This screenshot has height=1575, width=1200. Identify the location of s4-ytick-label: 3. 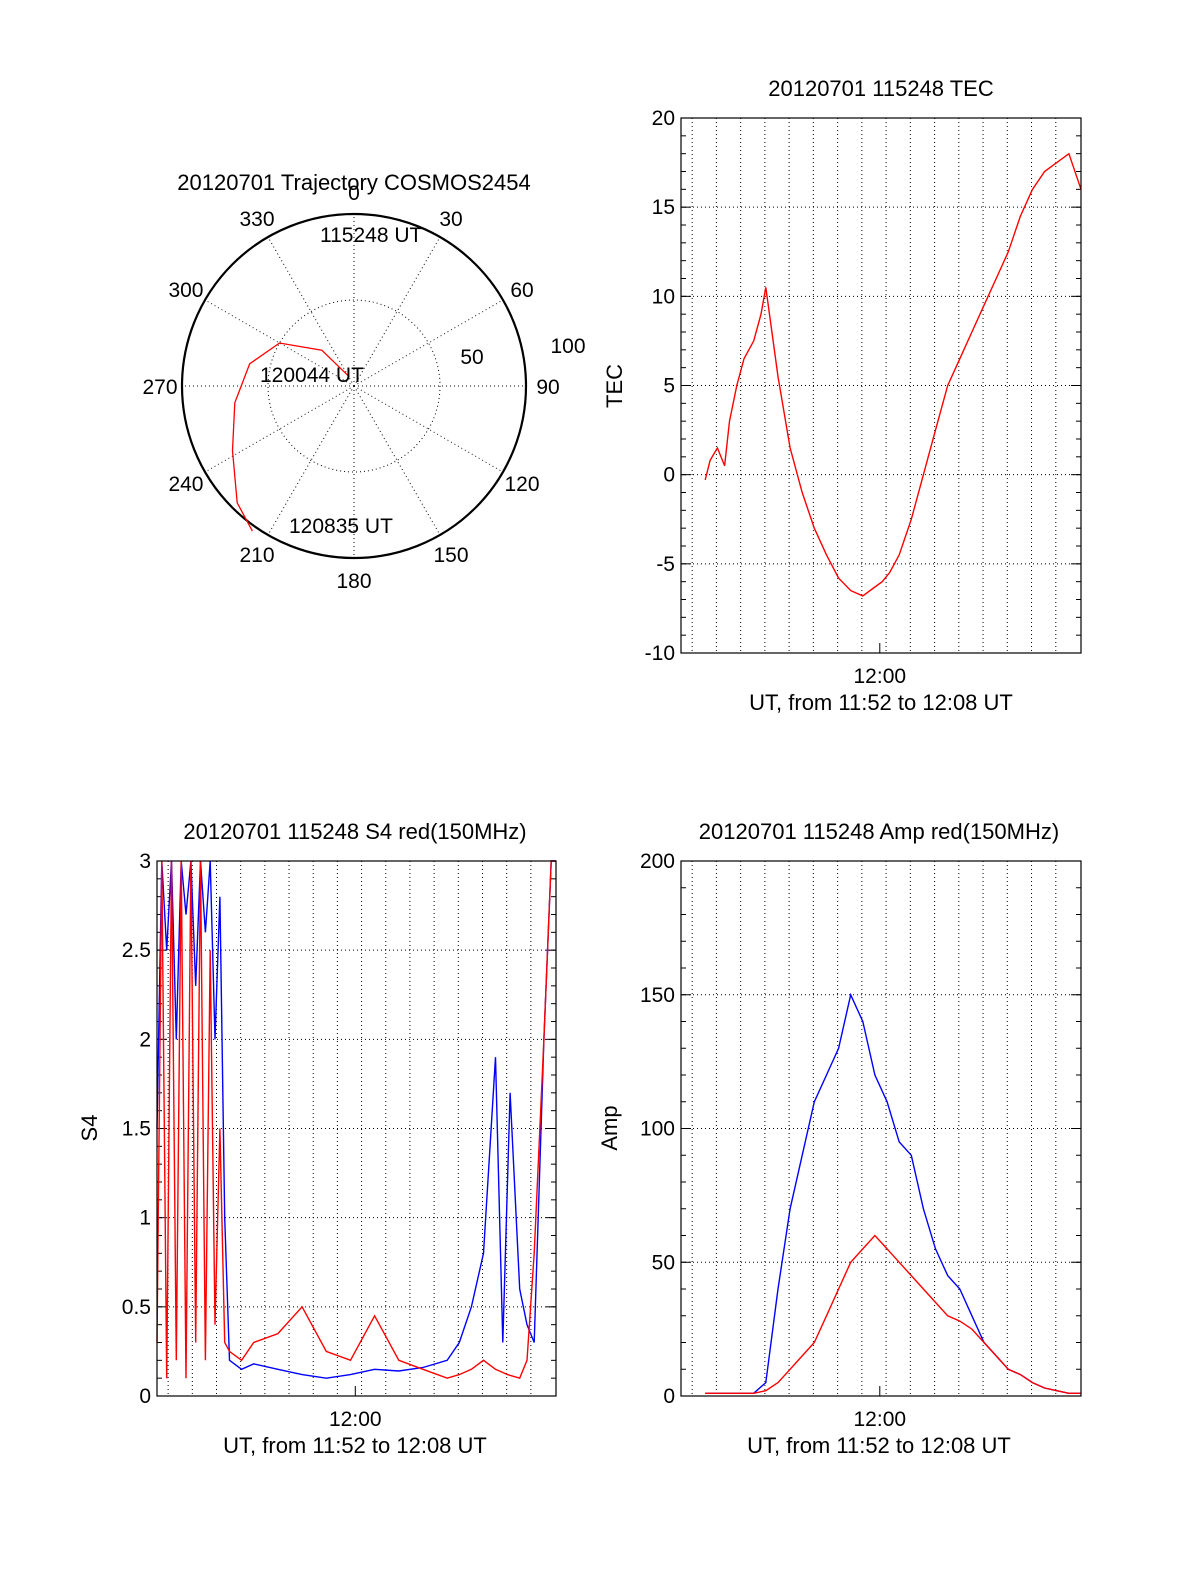
(145, 861).